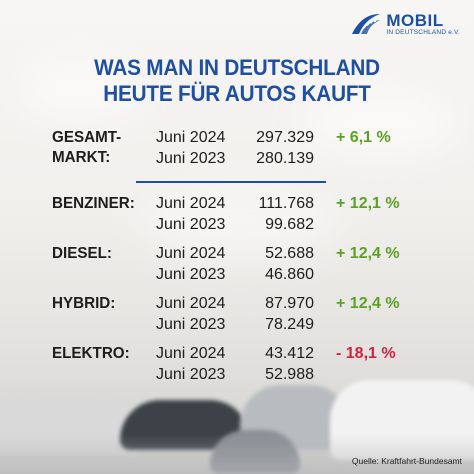 The image size is (474, 474). What do you see at coordinates (231, 182) in the screenshot?
I see `divider-line` at bounding box center [231, 182].